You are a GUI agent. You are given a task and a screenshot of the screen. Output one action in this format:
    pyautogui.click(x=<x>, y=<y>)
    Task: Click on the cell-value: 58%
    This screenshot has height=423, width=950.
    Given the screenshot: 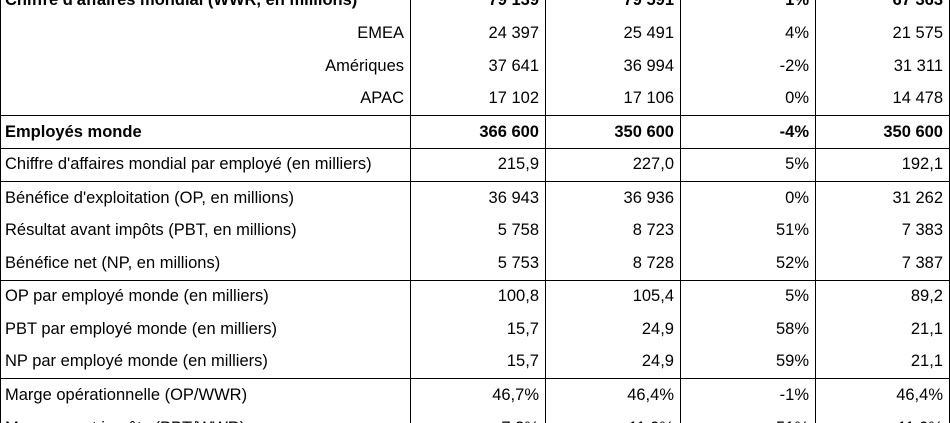 What is the action you would take?
    pyautogui.click(x=748, y=329)
    